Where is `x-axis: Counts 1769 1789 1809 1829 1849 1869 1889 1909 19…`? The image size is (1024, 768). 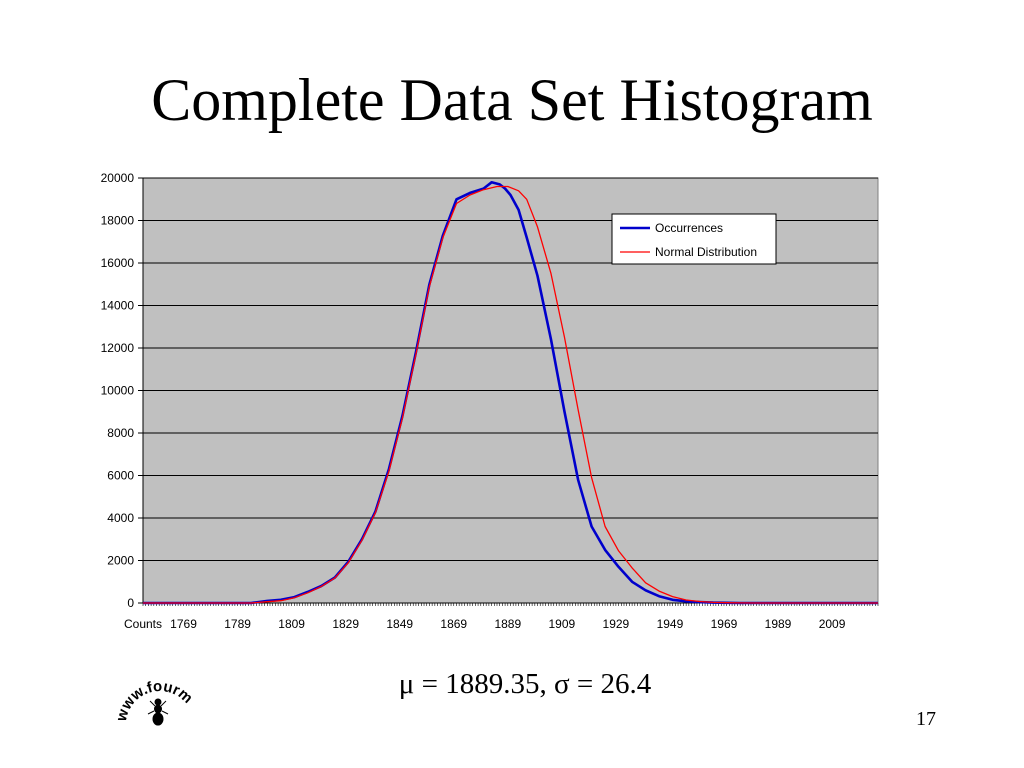 x-axis: Counts 1769 1789 1809 1829 1849 1869 1889 1909 19… is located at coordinates (501, 616).